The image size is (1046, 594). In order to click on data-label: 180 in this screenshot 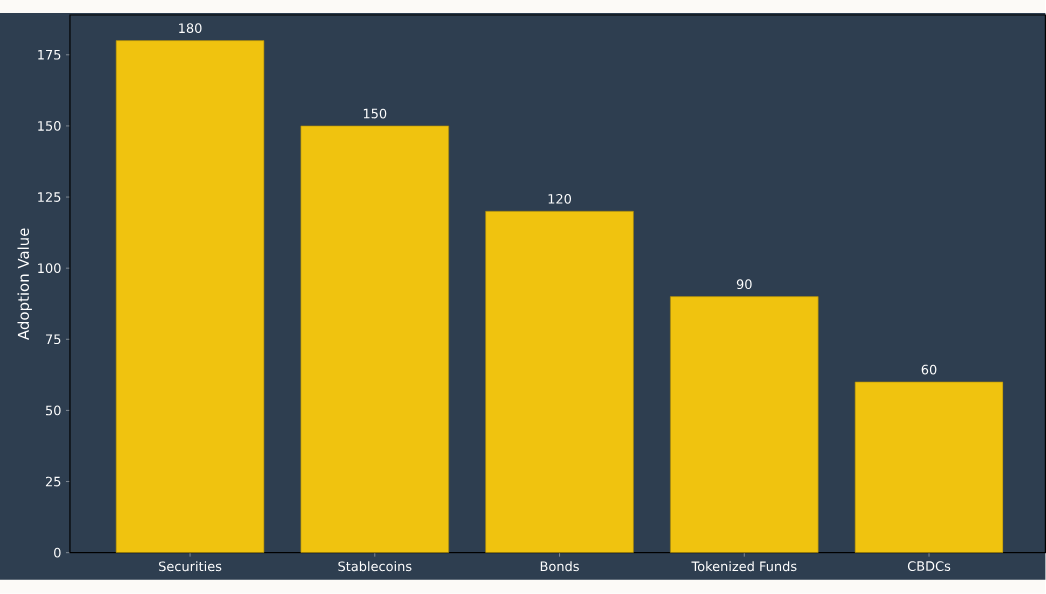, I will do `click(190, 28)`.